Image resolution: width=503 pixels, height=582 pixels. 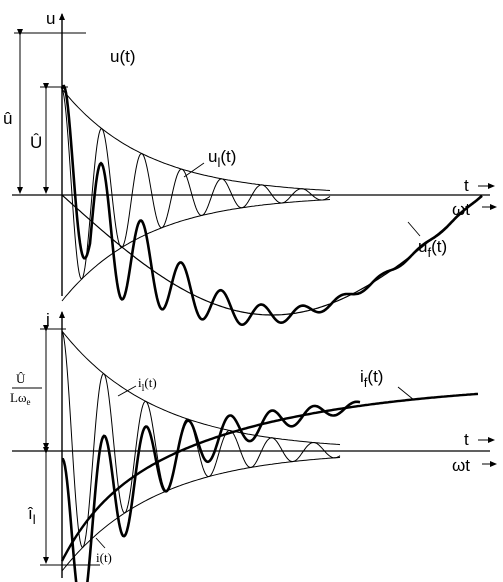 What do you see at coordinates (147, 384) in the screenshot?
I see `lower-free-curve-label: il(t)` at bounding box center [147, 384].